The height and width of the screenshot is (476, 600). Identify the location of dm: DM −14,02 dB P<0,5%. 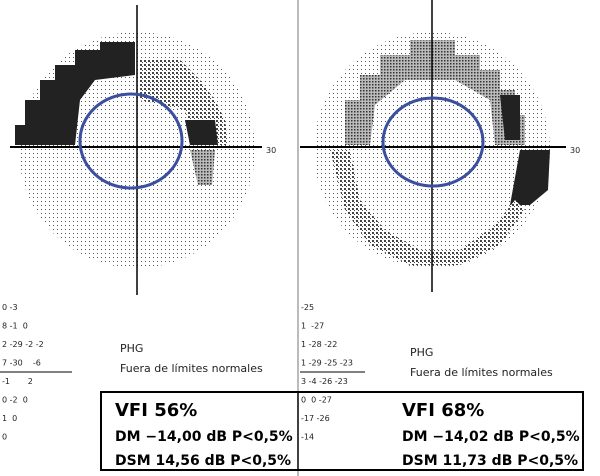
(491, 437).